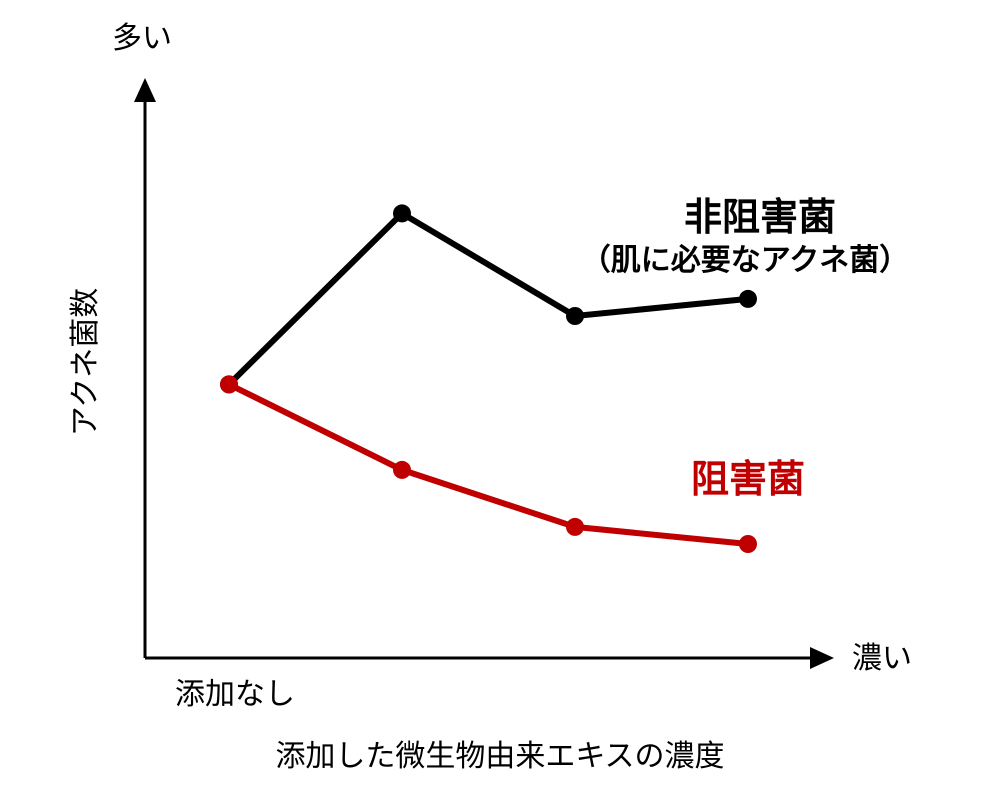 The height and width of the screenshot is (793, 1008). I want to click on y-axis-arrow-icon, so click(145, 90).